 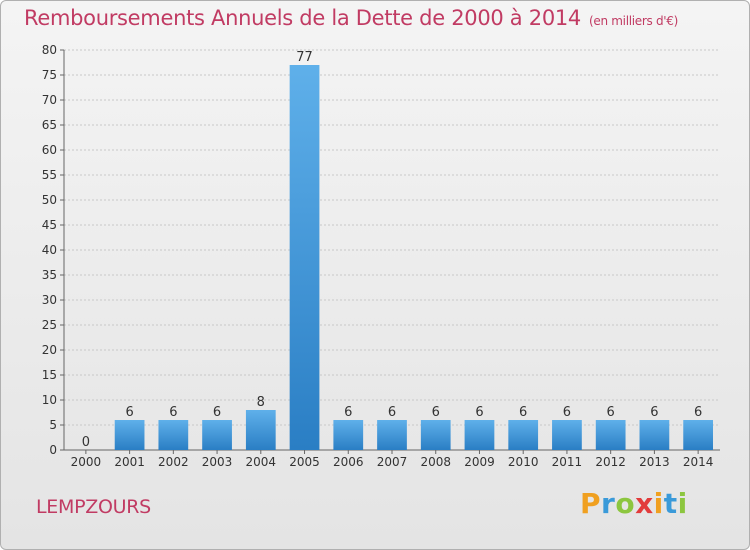 What do you see at coordinates (261, 462) in the screenshot?
I see `x-tick-label: 2004` at bounding box center [261, 462].